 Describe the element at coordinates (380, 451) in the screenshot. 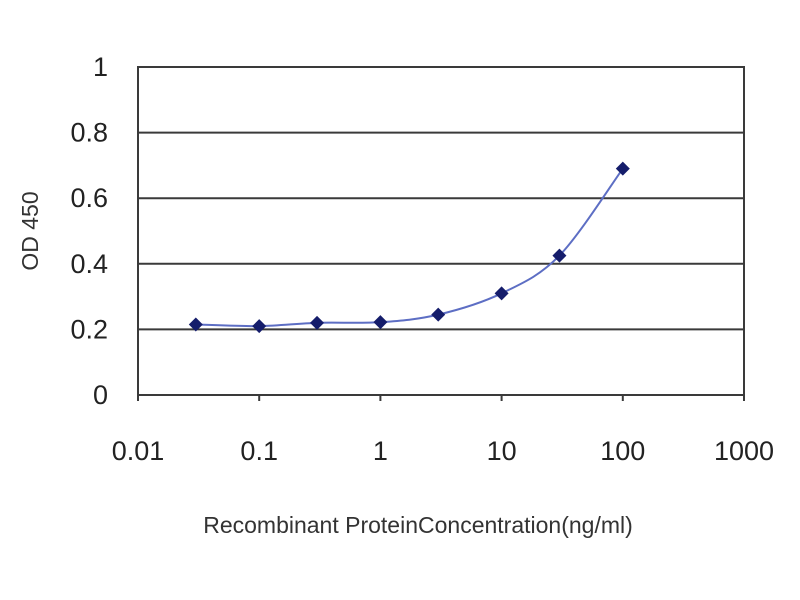

I see `x-tick-label: 1` at that location.